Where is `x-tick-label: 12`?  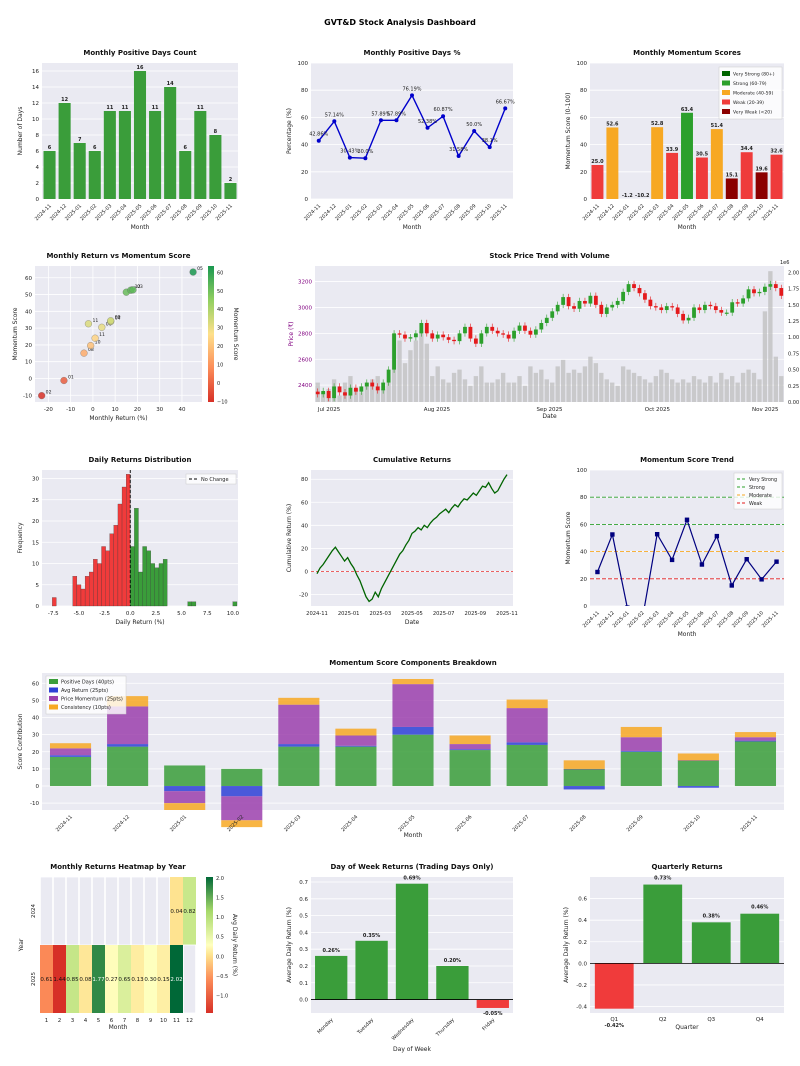
x-tick-label: 12 is located at coordinates (189, 1021).